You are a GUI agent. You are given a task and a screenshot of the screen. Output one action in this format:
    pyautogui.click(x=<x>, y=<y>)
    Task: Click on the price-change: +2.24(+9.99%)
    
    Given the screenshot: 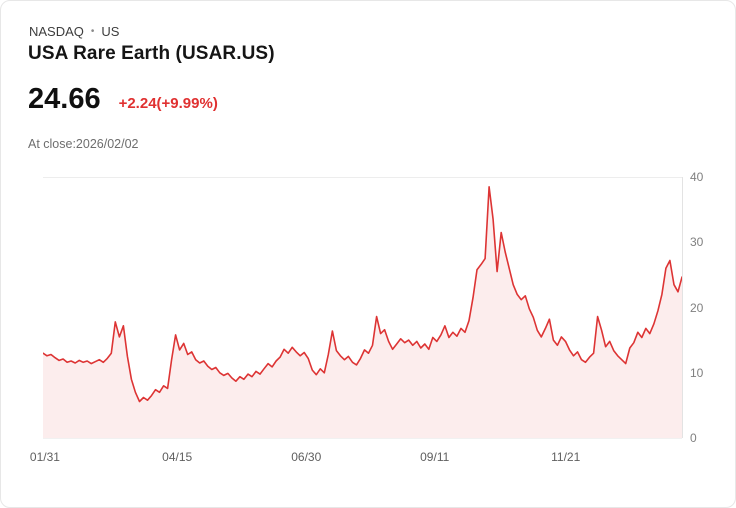 What is the action you would take?
    pyautogui.click(x=168, y=103)
    